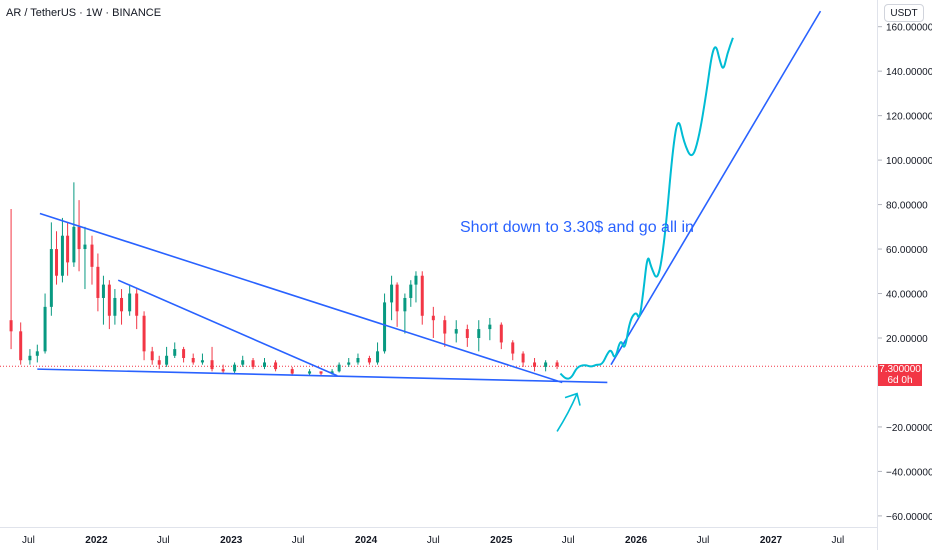  What do you see at coordinates (907, 339) in the screenshot?
I see `y-tick-label: 20.00000` at bounding box center [907, 339].